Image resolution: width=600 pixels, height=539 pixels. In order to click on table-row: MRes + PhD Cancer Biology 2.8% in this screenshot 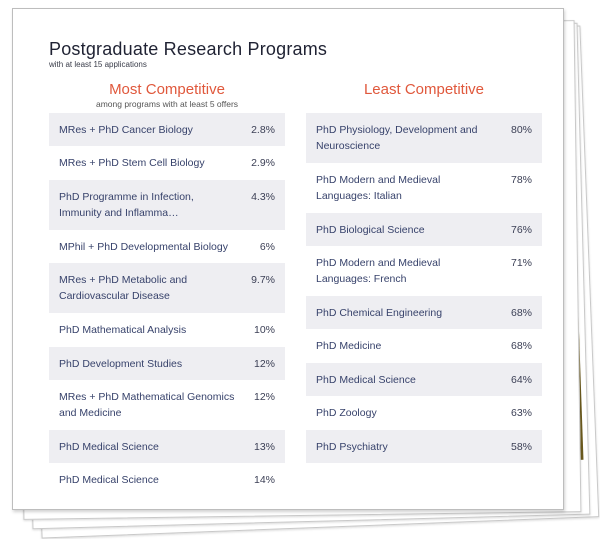, I will do `click(167, 129)`.